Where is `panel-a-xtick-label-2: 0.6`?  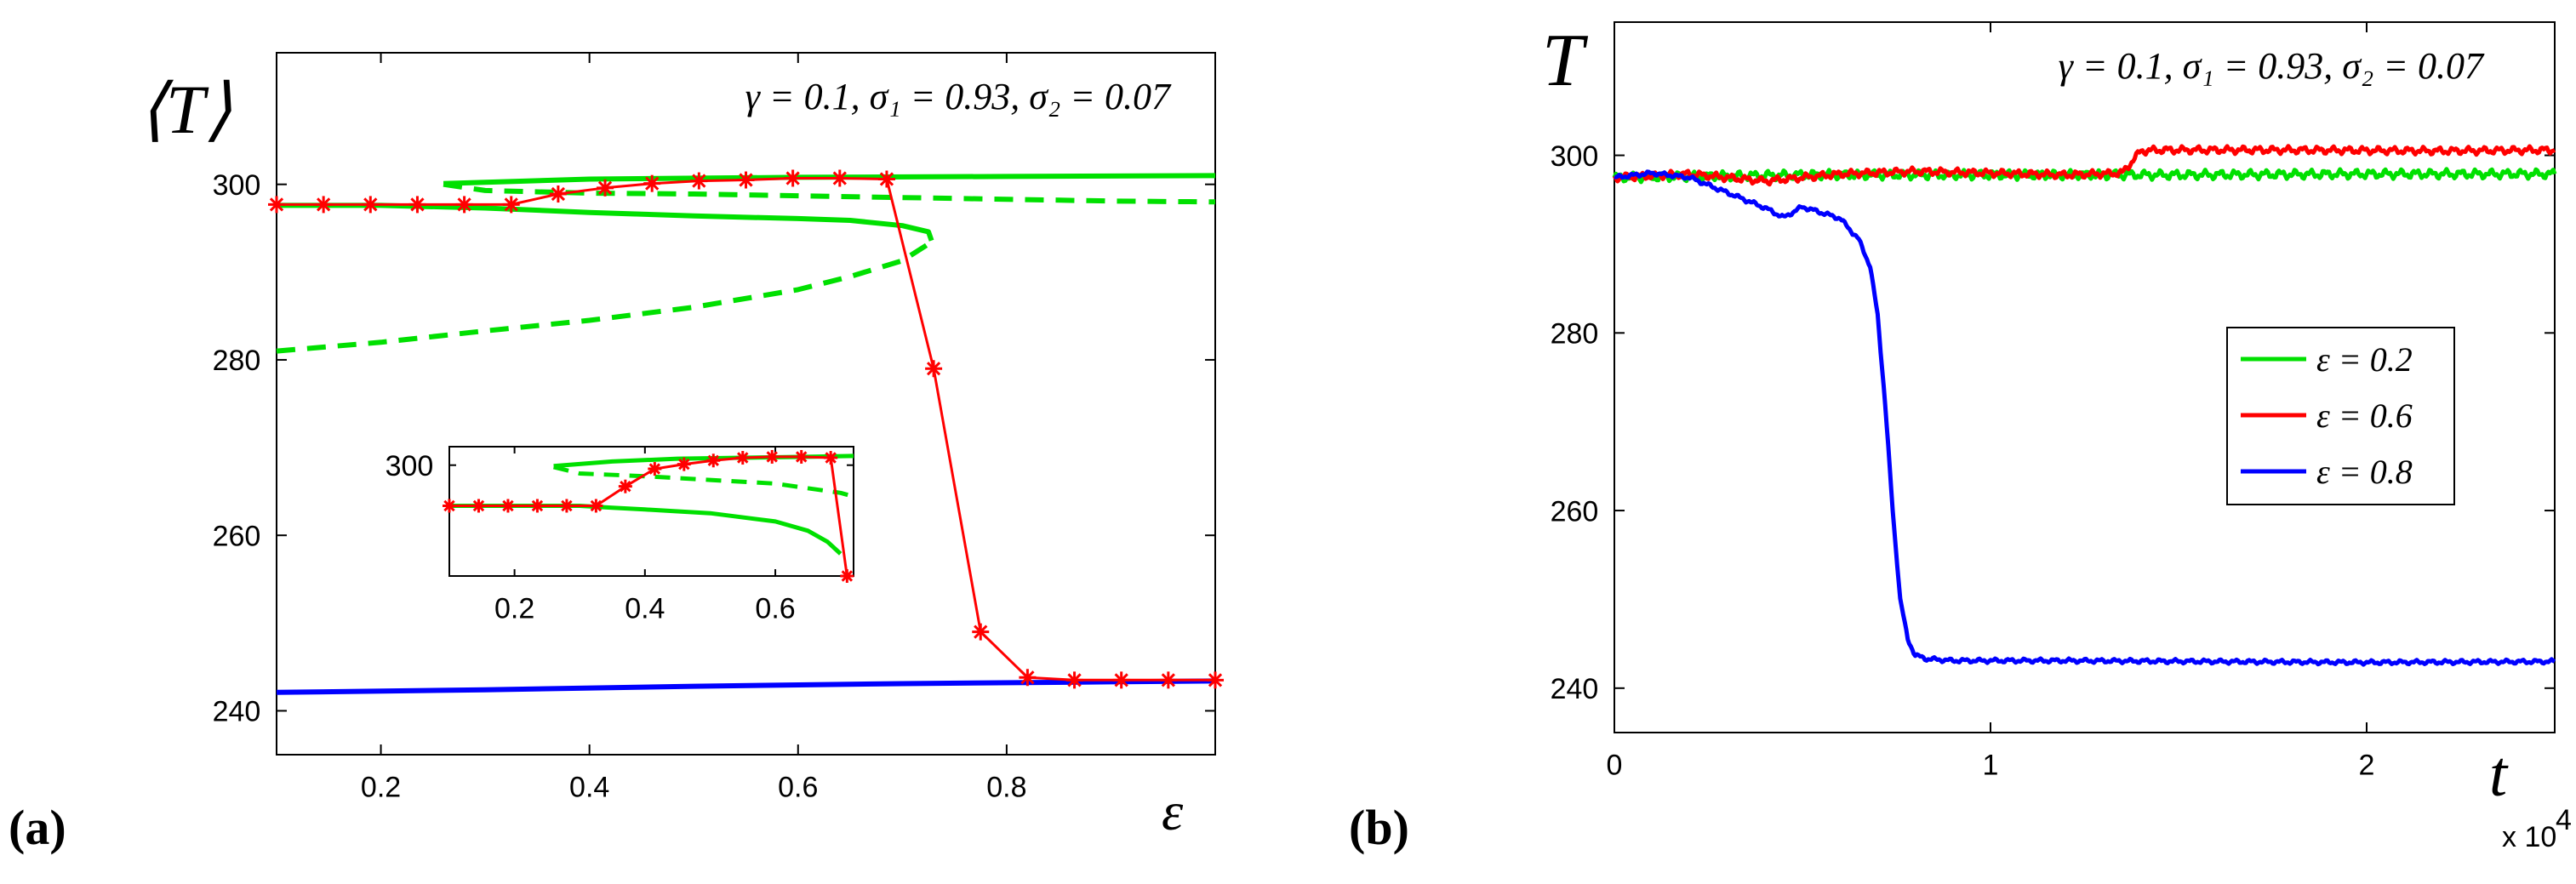
panel-a-xtick-label-2: 0.6 is located at coordinates (798, 787).